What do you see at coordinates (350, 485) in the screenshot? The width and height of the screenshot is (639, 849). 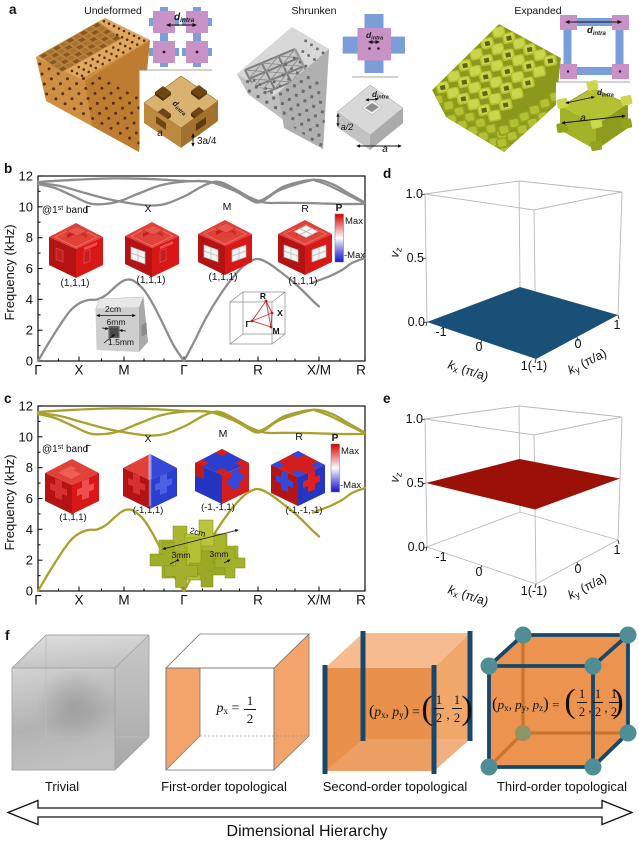 I see `svg-text: -Max` at bounding box center [350, 485].